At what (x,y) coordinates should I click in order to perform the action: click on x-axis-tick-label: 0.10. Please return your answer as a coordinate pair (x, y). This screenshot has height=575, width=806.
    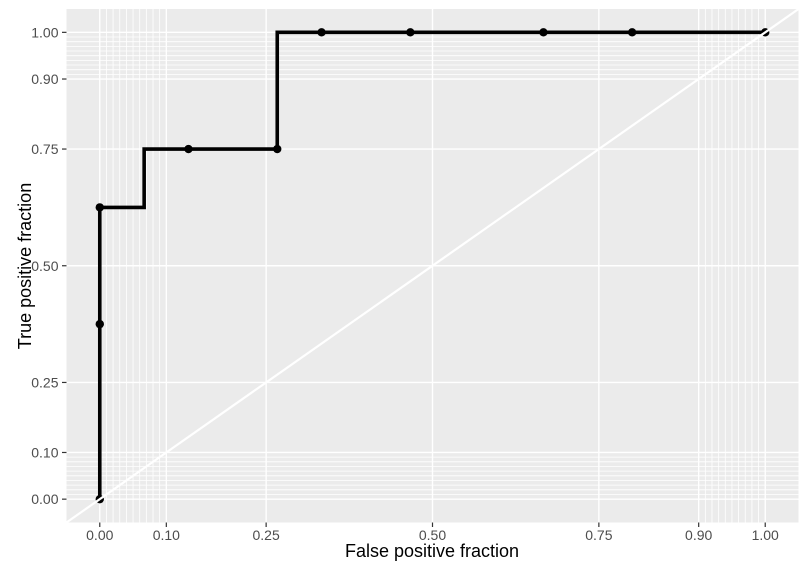
    Looking at the image, I should click on (166, 535).